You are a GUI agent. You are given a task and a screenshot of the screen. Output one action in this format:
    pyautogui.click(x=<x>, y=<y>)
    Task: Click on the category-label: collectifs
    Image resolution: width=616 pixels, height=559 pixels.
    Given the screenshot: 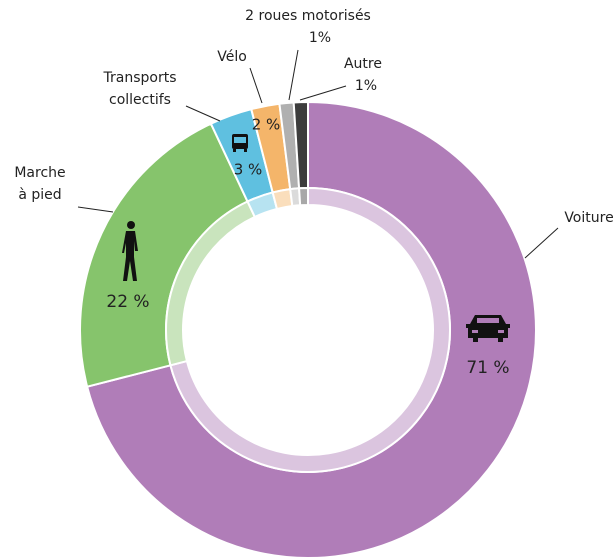 What is the action you would take?
    pyautogui.click(x=140, y=100)
    